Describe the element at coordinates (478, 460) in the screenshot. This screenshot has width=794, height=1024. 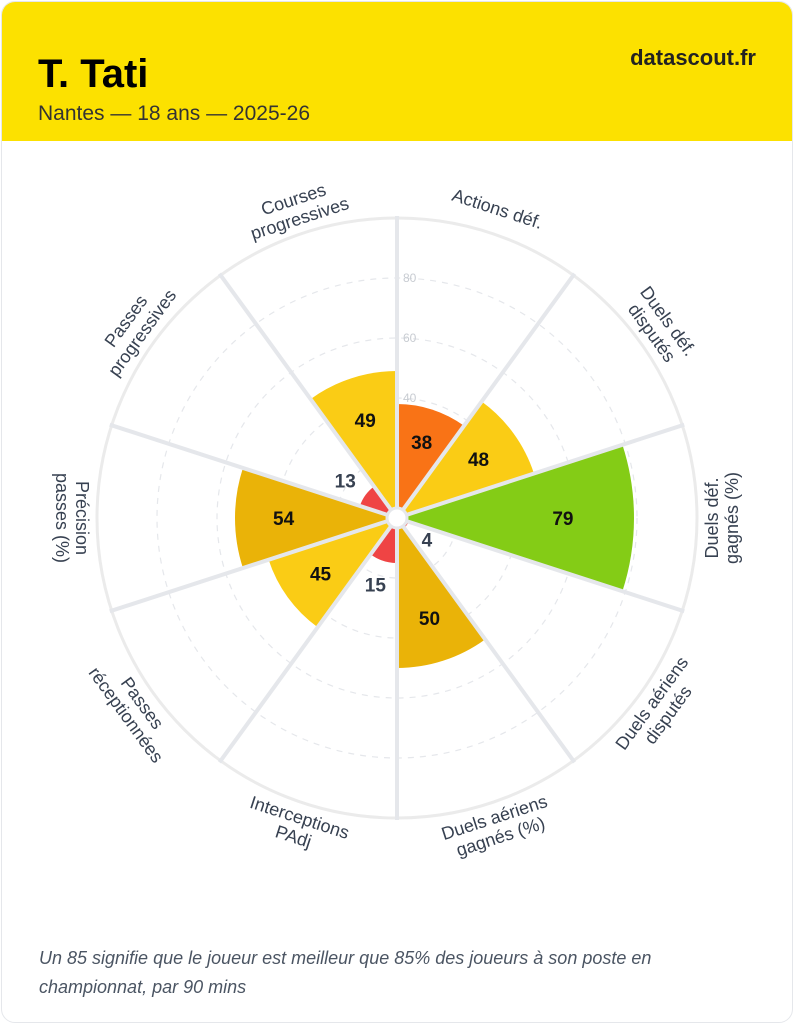
I see `value-label: 48` at that location.